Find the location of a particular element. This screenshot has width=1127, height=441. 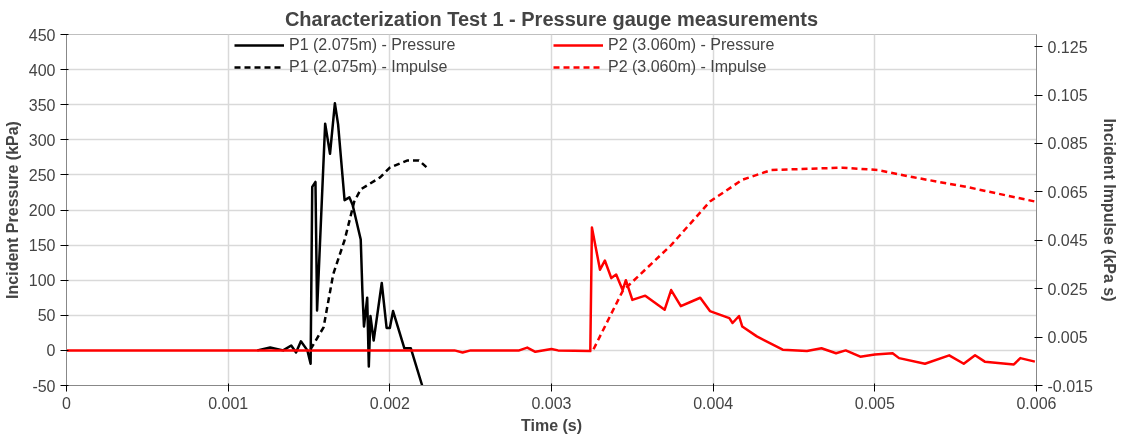

x-axis-title: Time (s) is located at coordinates (551, 425).